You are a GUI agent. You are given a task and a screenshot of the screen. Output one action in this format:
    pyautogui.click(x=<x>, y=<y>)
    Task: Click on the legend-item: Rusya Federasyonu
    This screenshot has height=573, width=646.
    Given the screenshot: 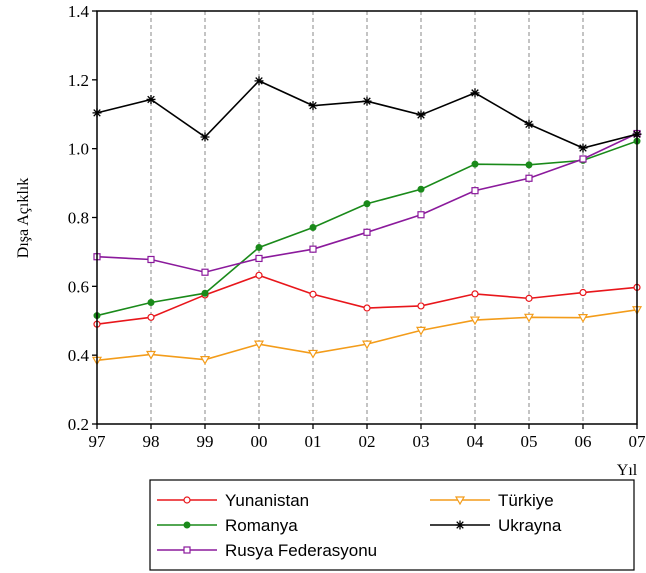 What is the action you would take?
    pyautogui.click(x=267, y=550)
    